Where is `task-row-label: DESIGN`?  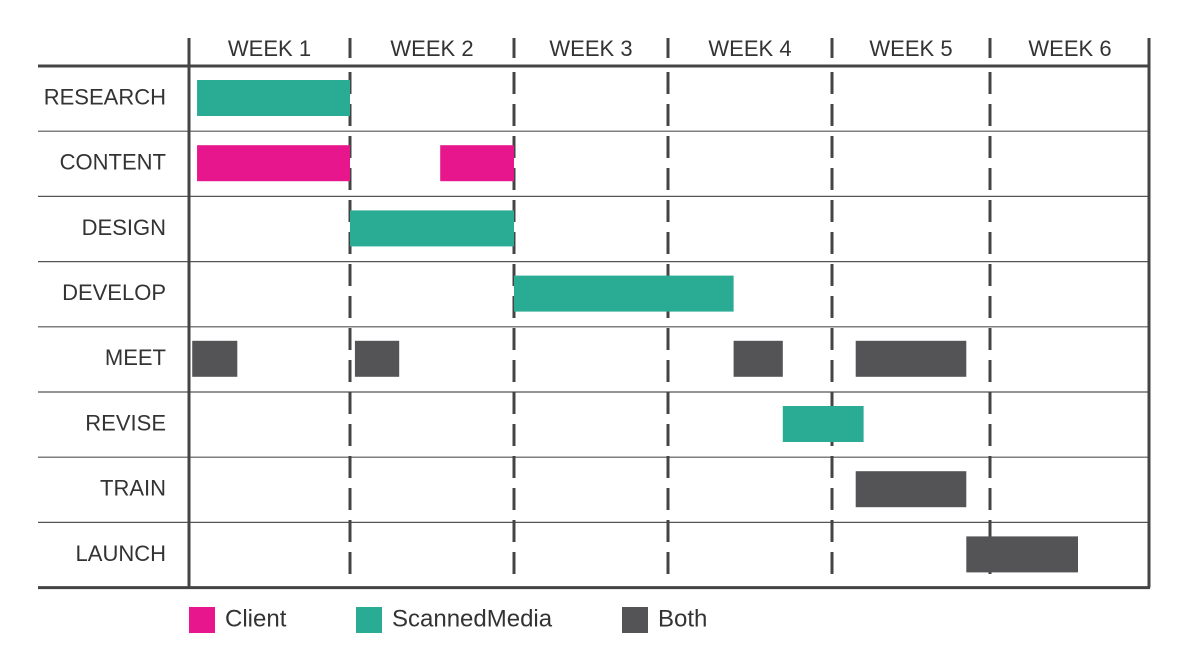
task-row-label: DESIGN is located at coordinates (124, 227).